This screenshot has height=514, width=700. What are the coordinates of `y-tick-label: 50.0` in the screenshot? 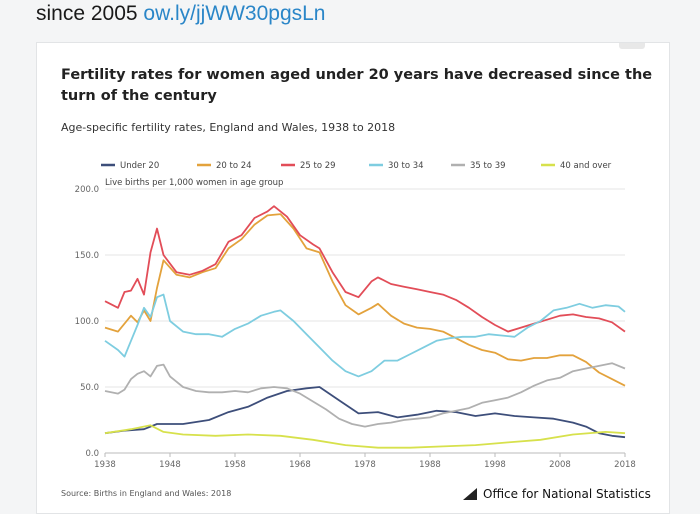 It's located at (89, 388).